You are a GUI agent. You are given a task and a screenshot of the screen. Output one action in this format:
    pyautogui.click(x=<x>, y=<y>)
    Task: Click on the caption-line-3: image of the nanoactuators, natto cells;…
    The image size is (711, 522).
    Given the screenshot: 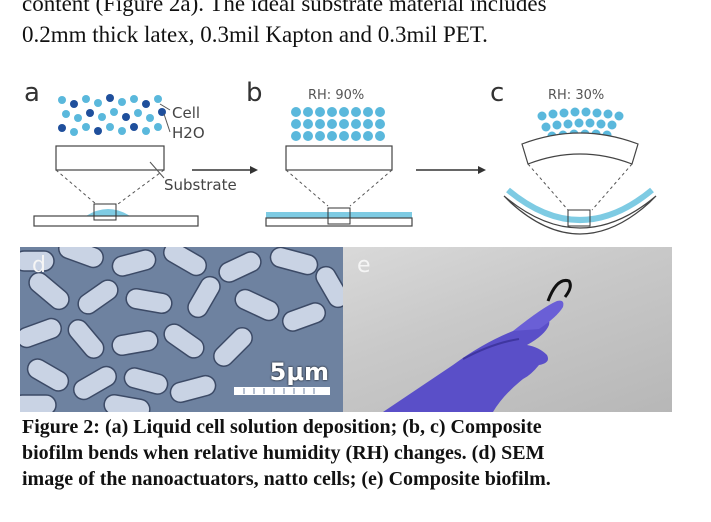 What is the action you would take?
    pyautogui.click(x=286, y=479)
    